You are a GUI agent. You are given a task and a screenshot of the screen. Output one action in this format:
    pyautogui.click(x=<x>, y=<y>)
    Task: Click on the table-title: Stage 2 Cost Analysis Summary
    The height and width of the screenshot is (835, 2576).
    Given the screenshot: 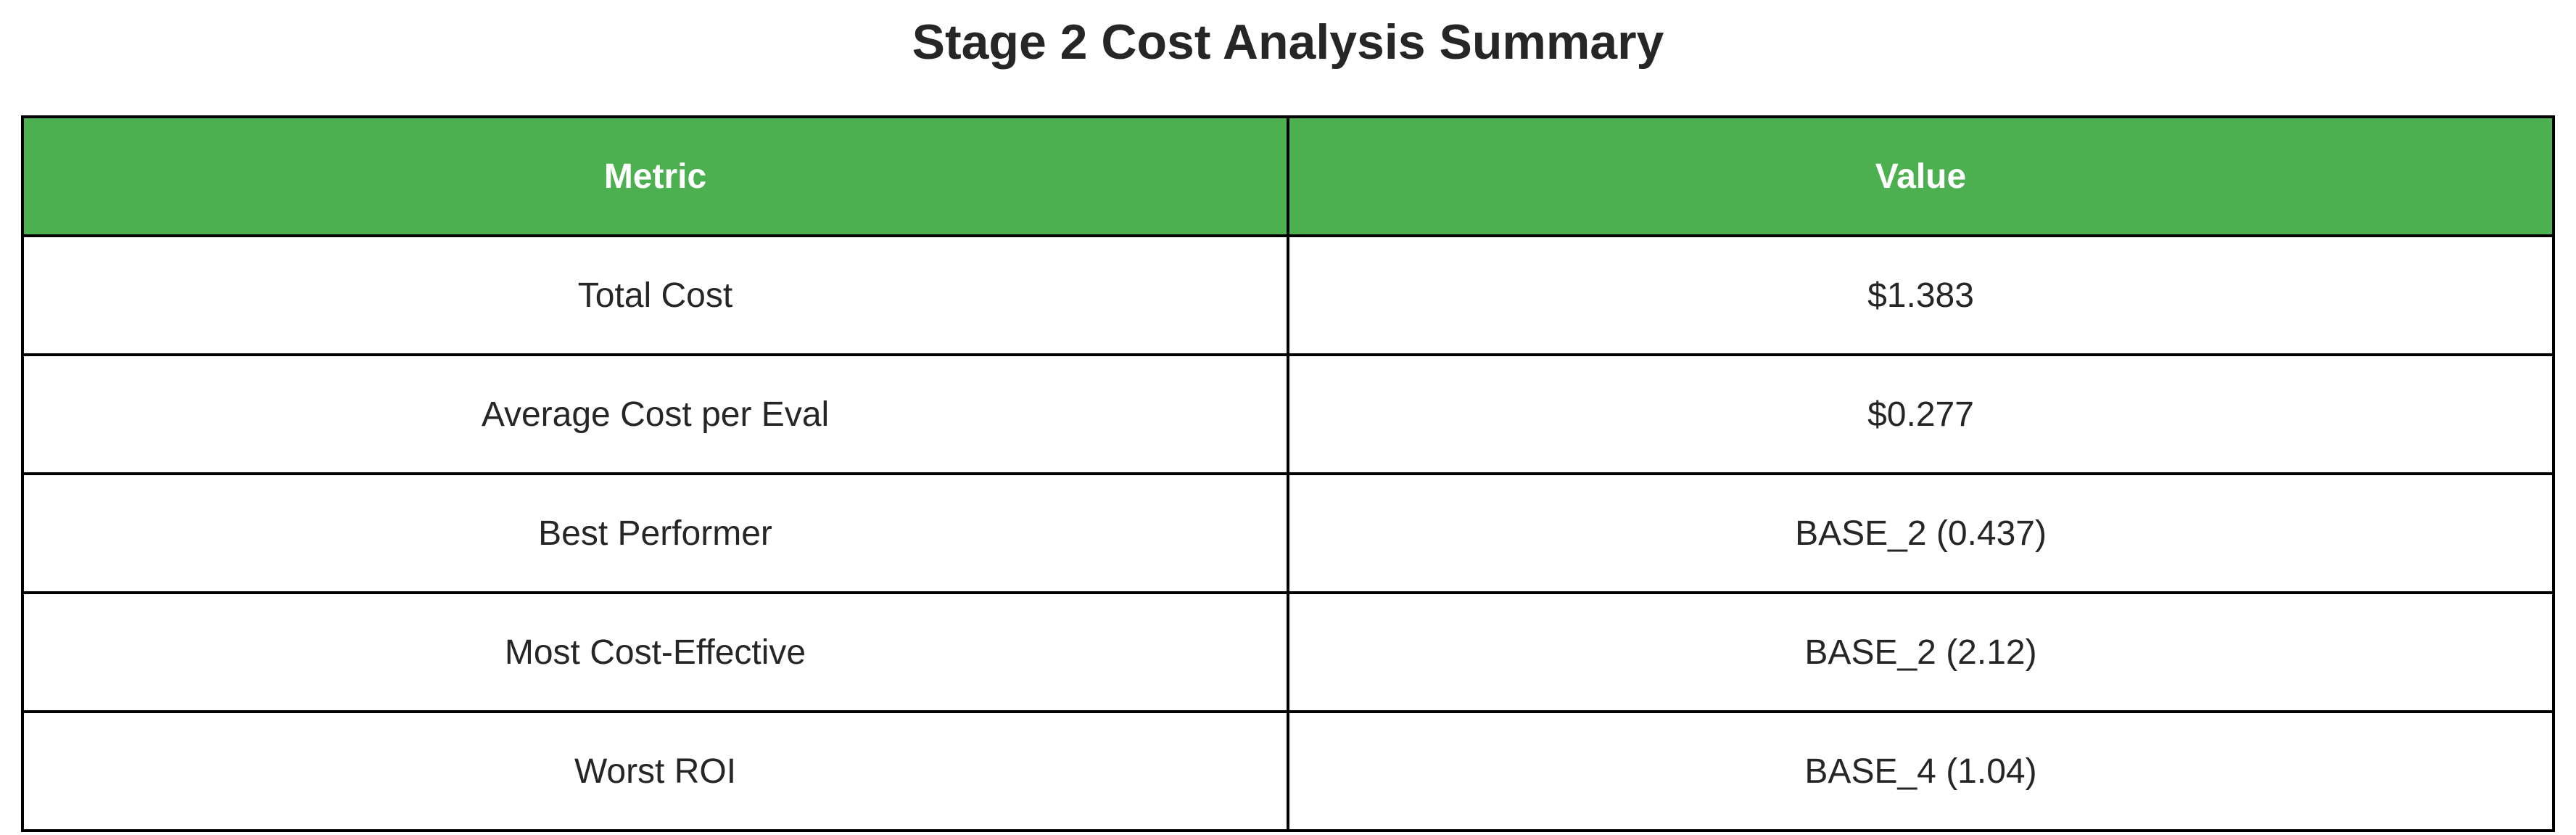 What is the action you would take?
    pyautogui.click(x=1288, y=42)
    